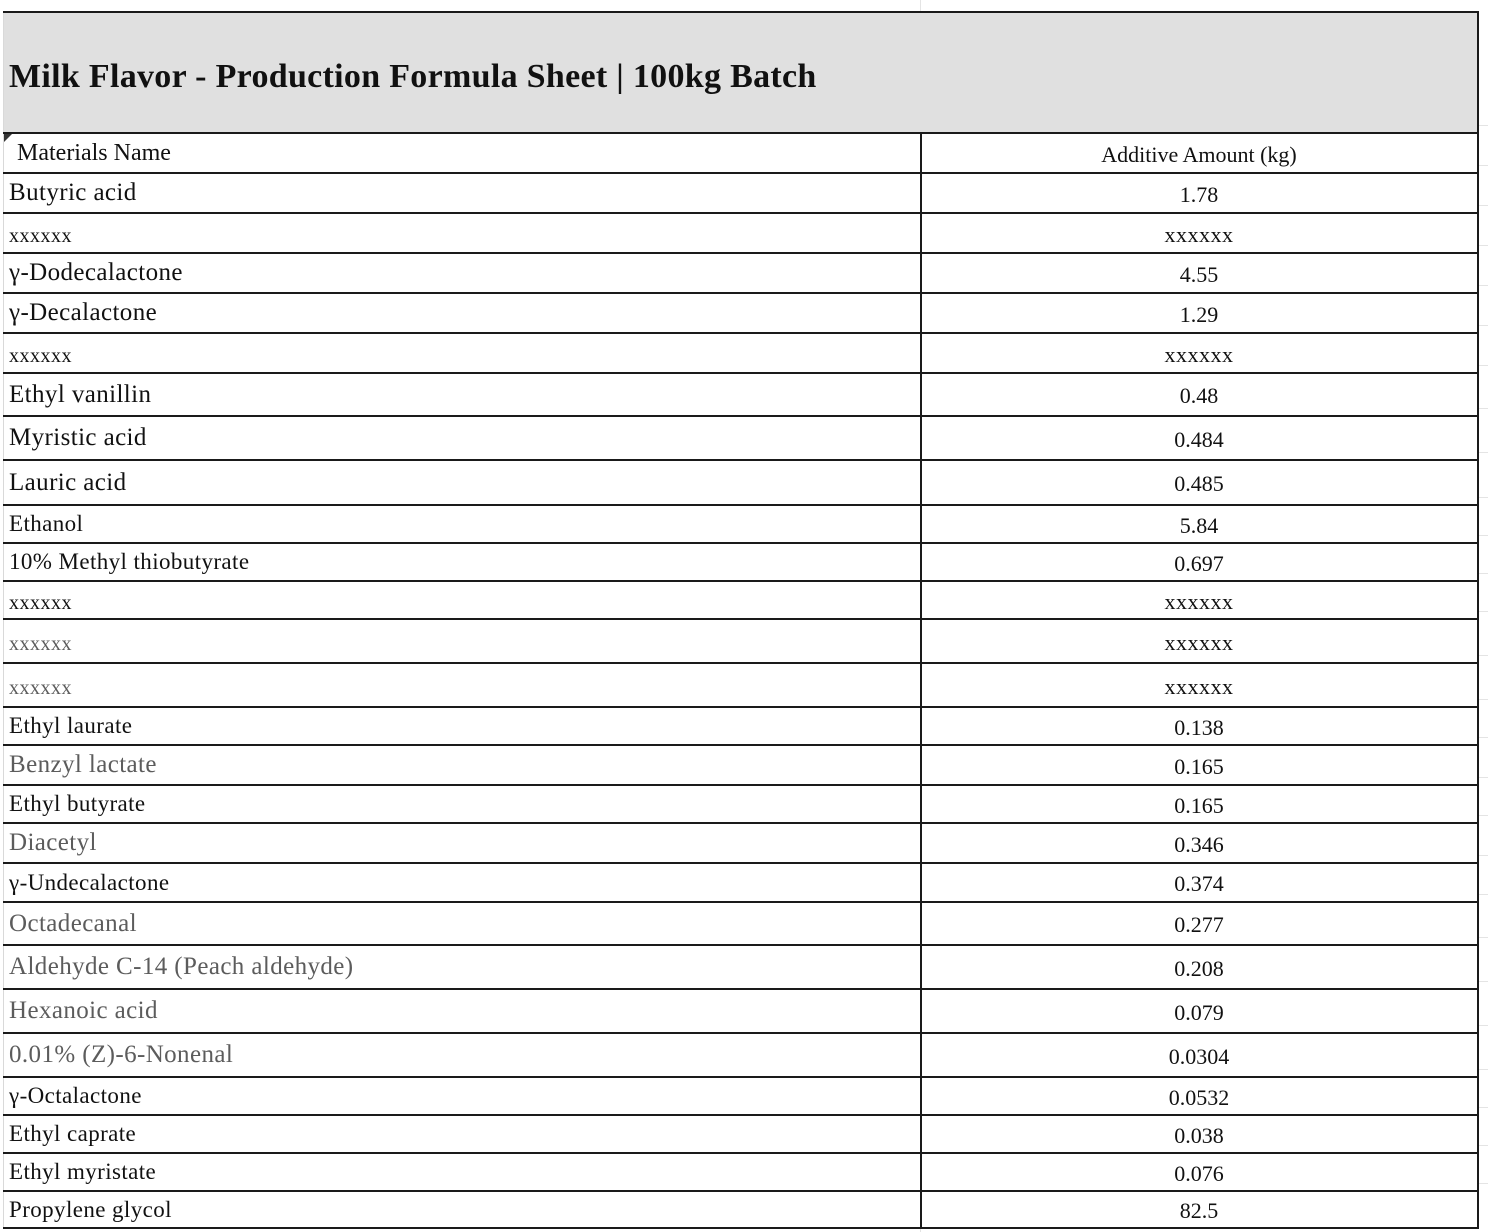 Image resolution: width=1488 pixels, height=1232 pixels. What do you see at coordinates (462, 803) in the screenshot?
I see `material-name-cell: Ethyl butyrate` at bounding box center [462, 803].